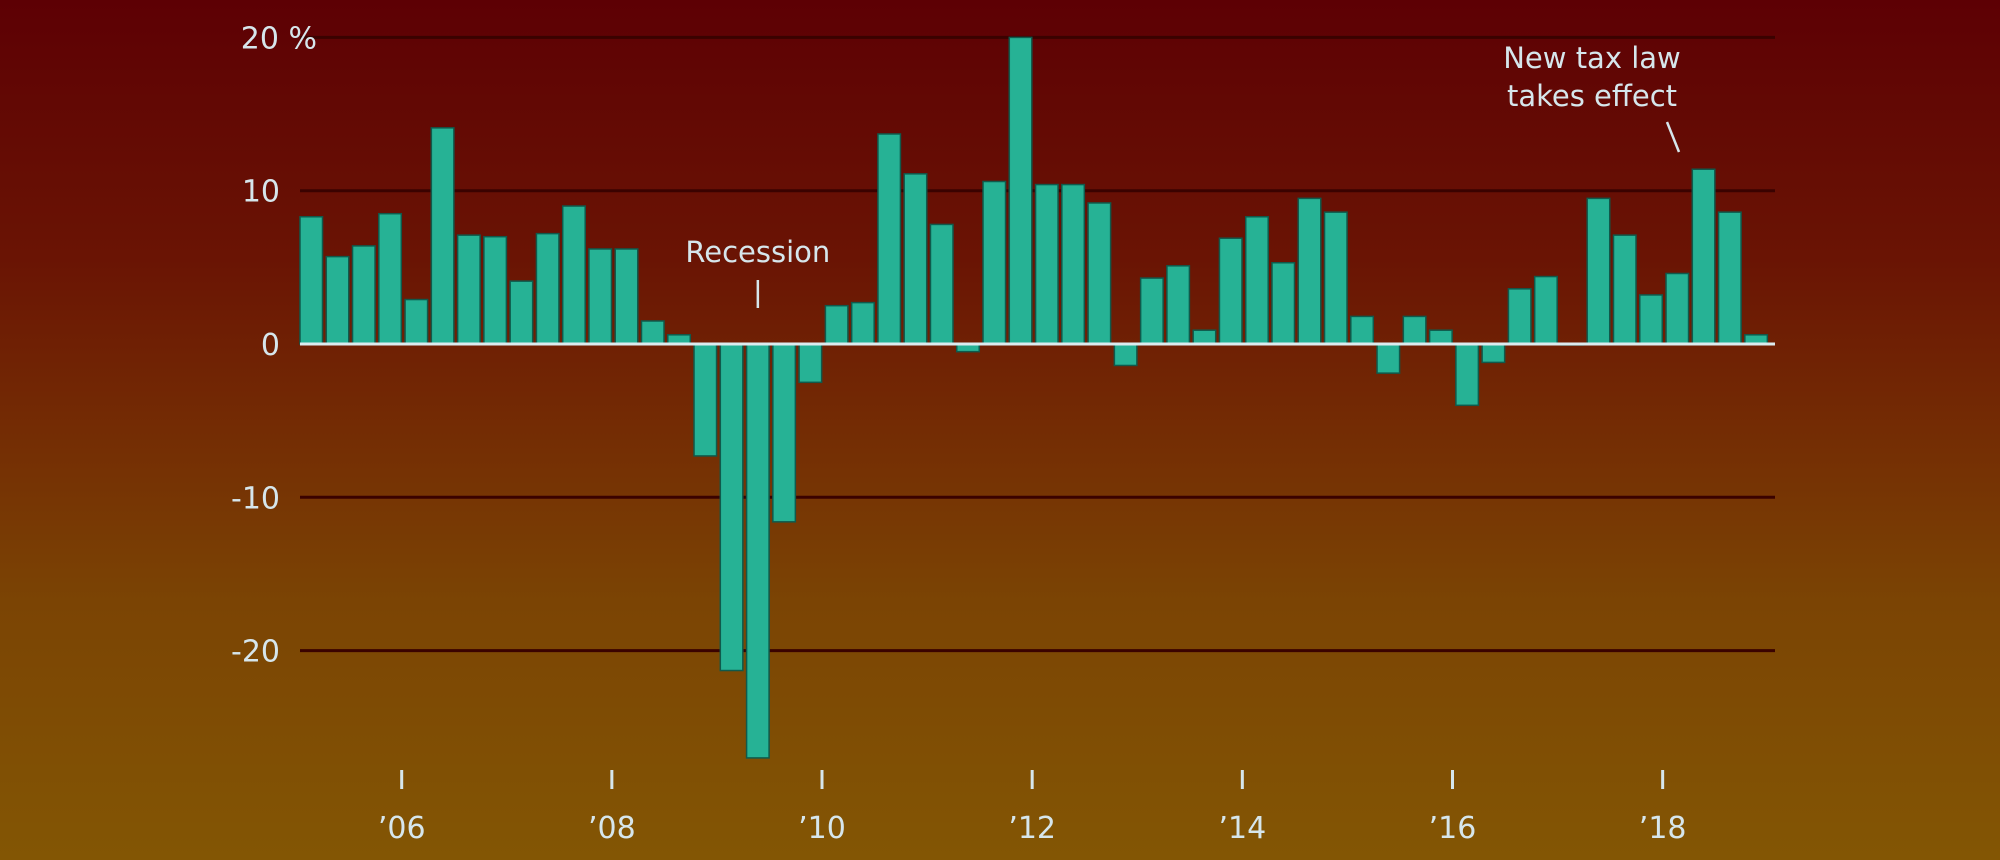  I want to click on y-axis-labels: 20 % 10 0 -10 -20, so click(274, 345).